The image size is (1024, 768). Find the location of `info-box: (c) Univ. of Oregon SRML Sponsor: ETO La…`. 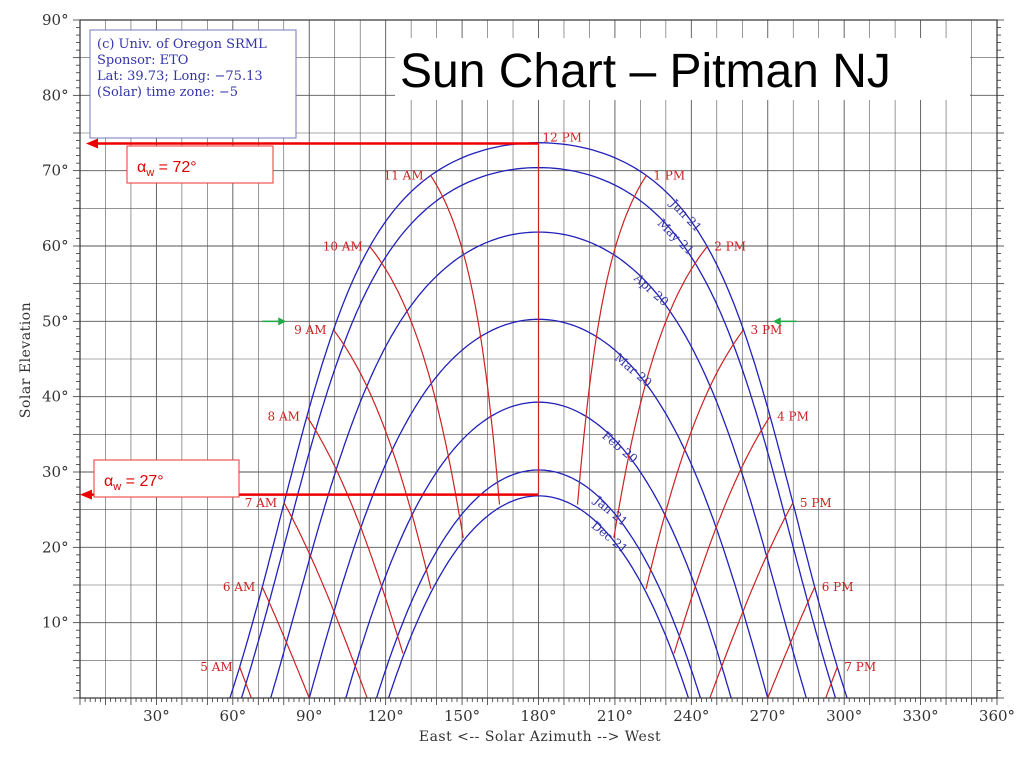

info-box: (c) Univ. of Oregon SRML Sponsor: ETO La… is located at coordinates (193, 84).